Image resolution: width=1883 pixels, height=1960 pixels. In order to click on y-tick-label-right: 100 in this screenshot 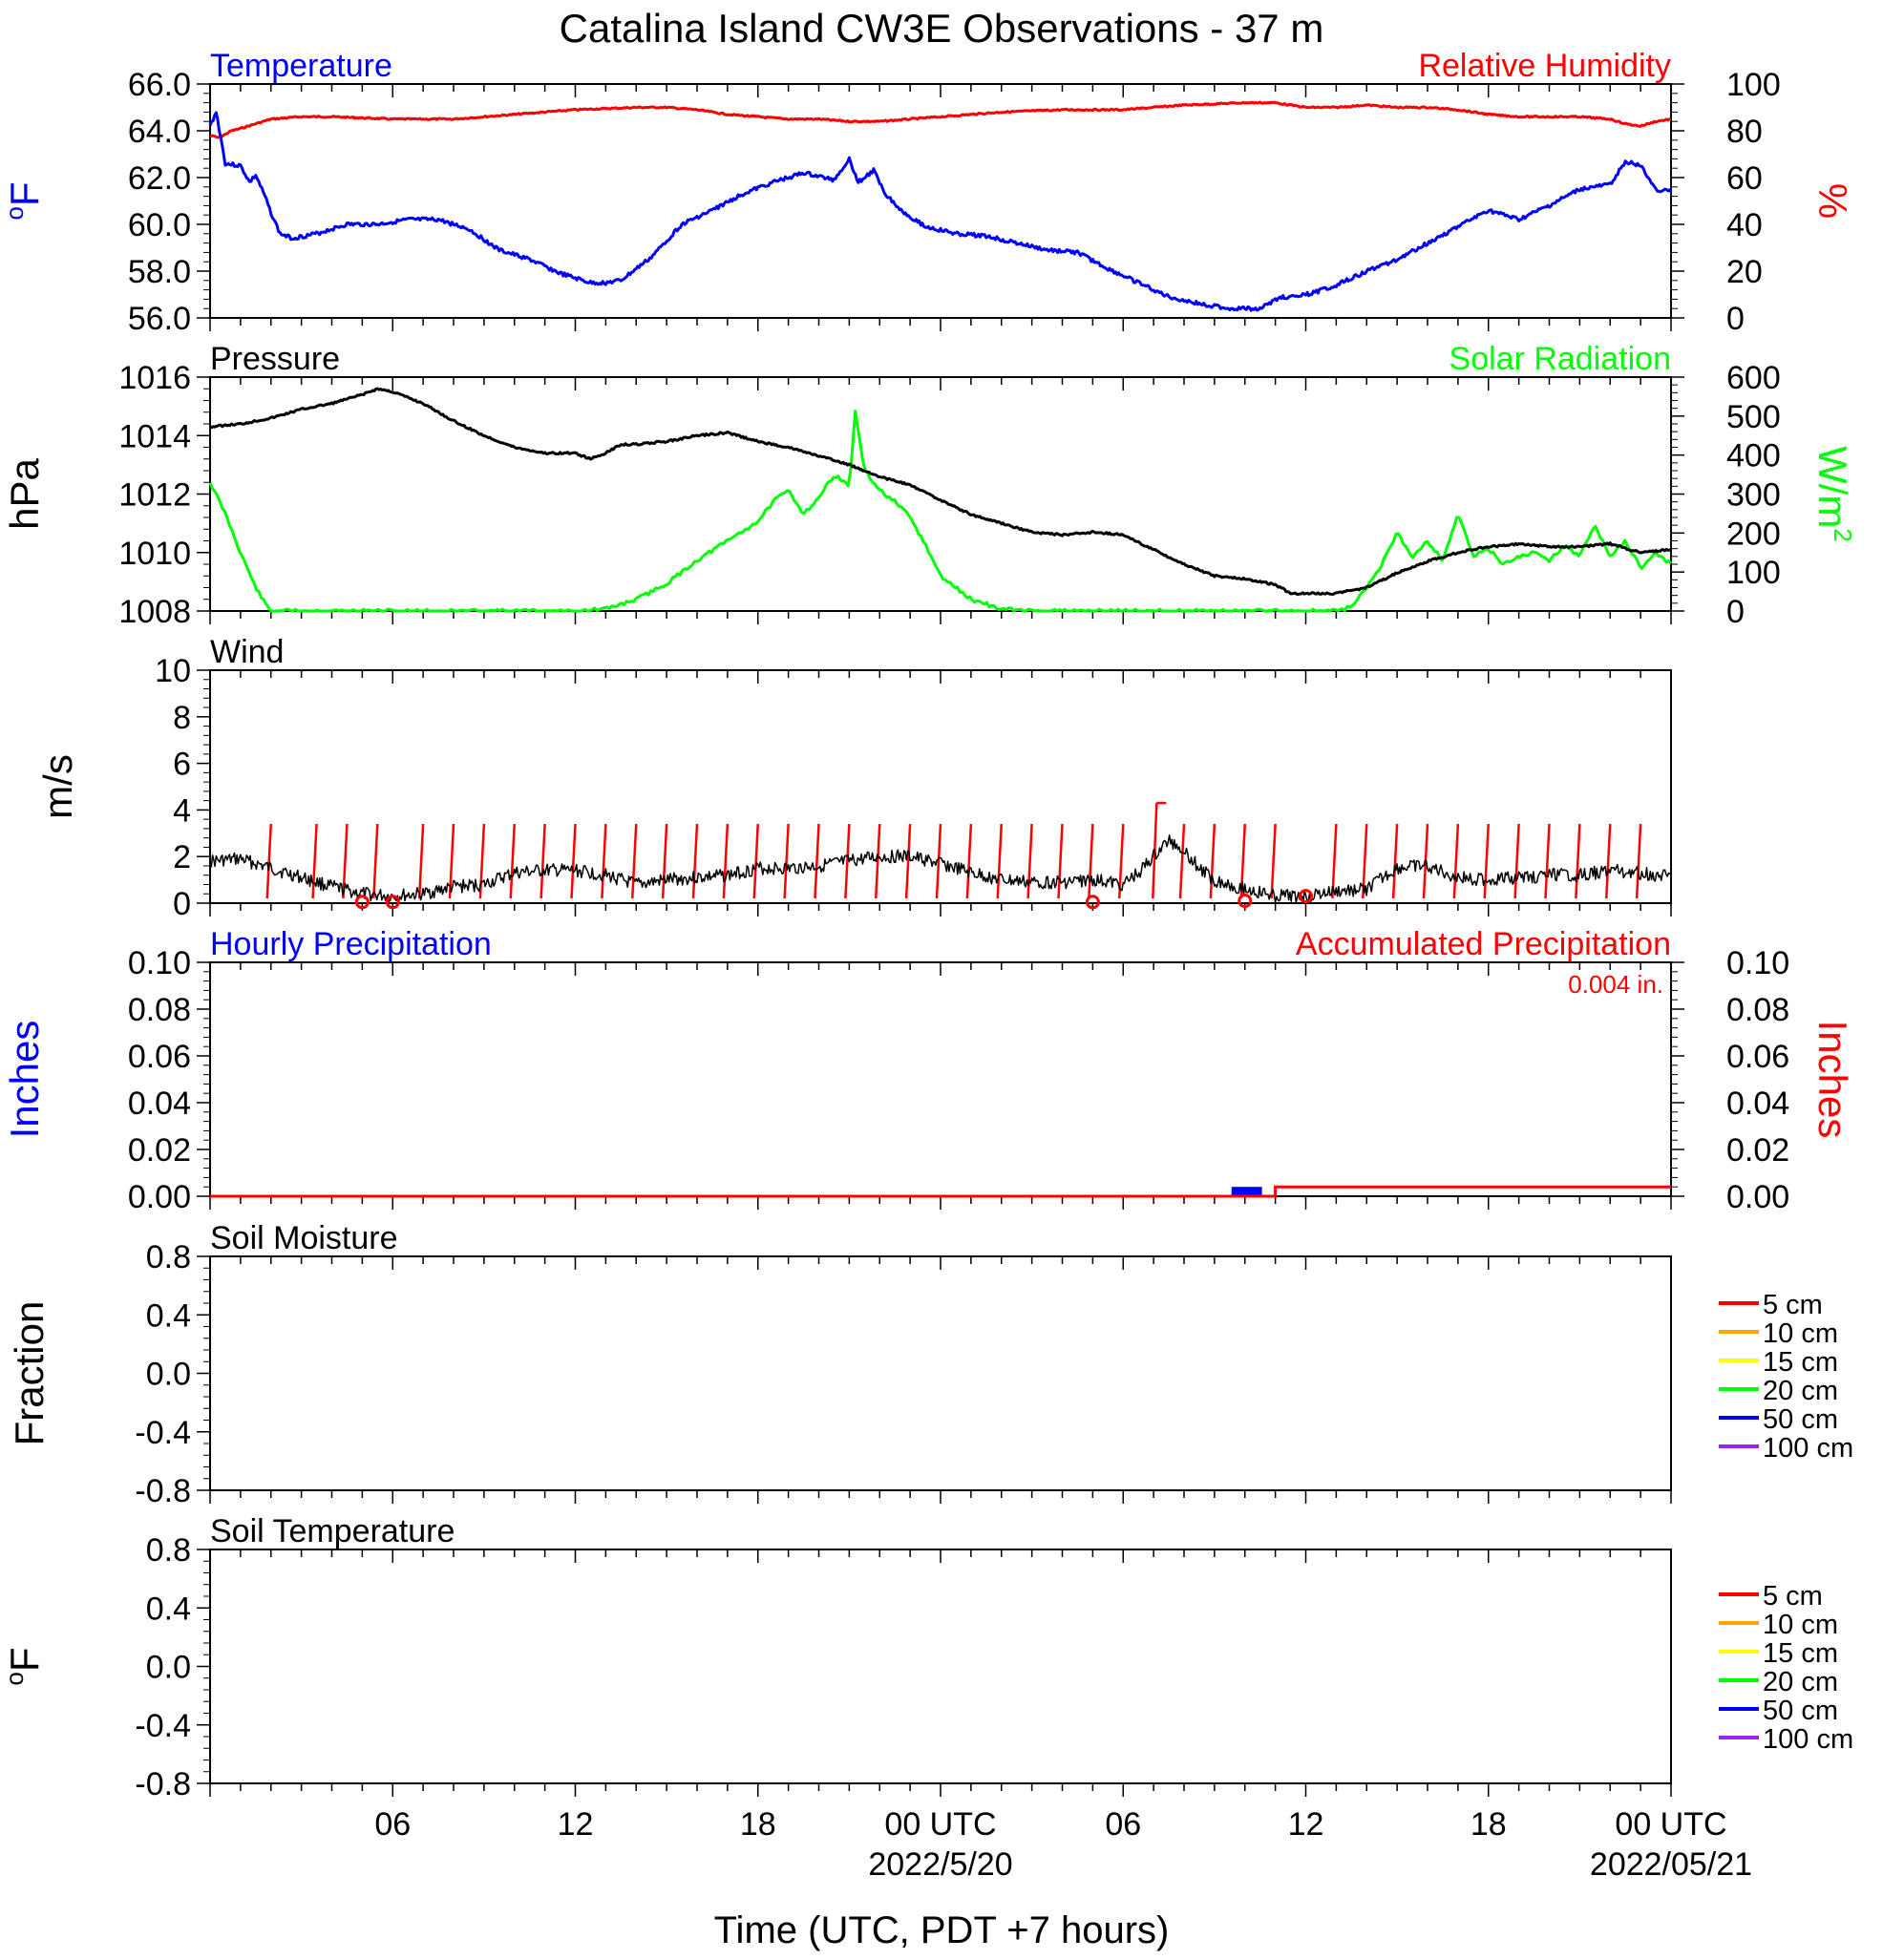, I will do `click(1753, 573)`.